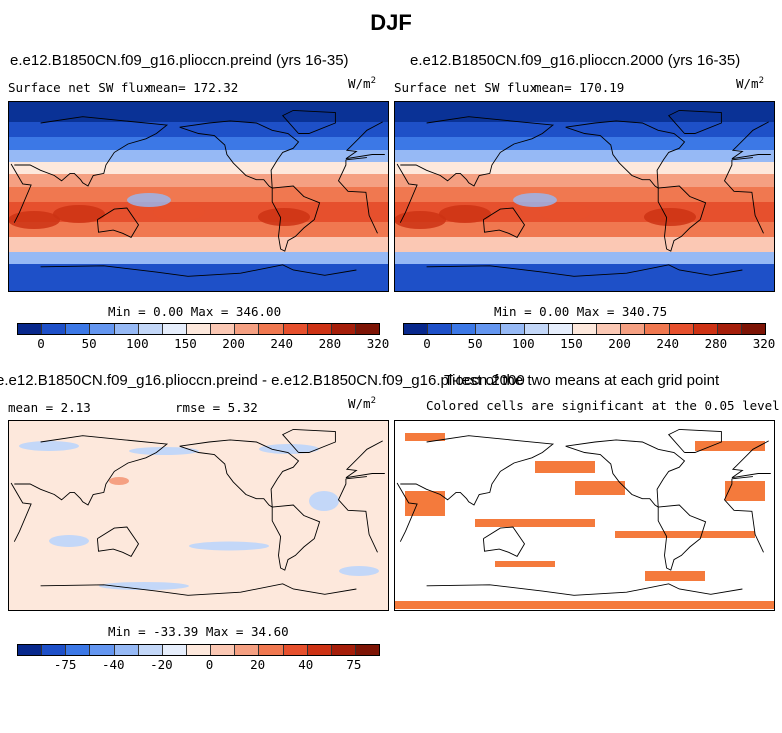 The width and height of the screenshot is (782, 733). I want to click on panel1-units: W/m2, so click(362, 84).